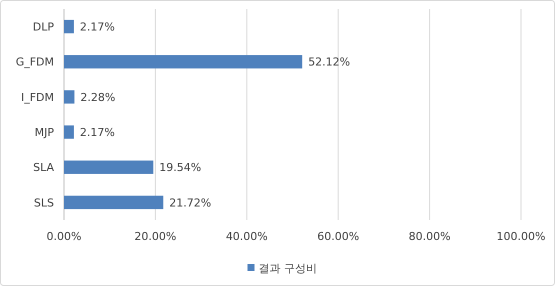  I want to click on y-tick-label: MJP, so click(44, 132).